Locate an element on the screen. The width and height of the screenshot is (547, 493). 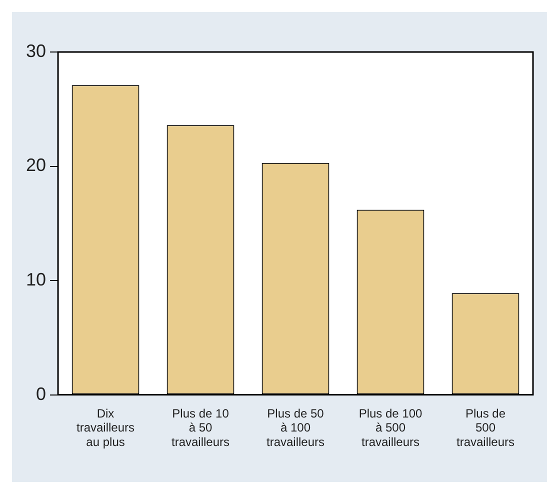
y-tick-label: 20 is located at coordinates (36, 165).